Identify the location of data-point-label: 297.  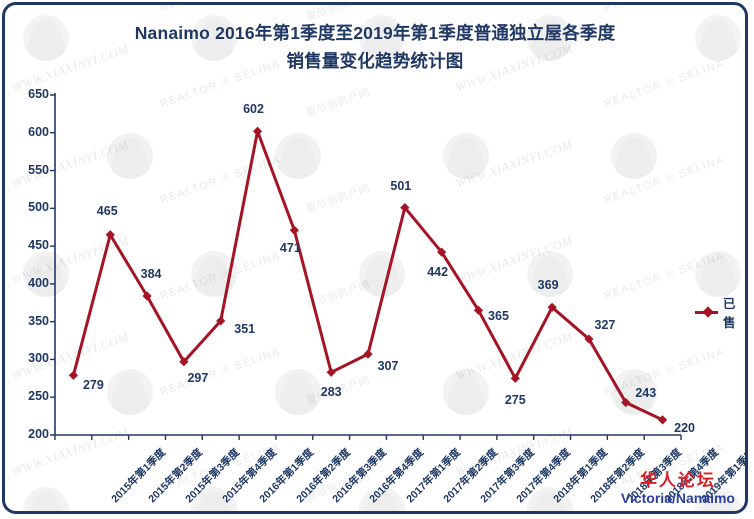
(198, 377).